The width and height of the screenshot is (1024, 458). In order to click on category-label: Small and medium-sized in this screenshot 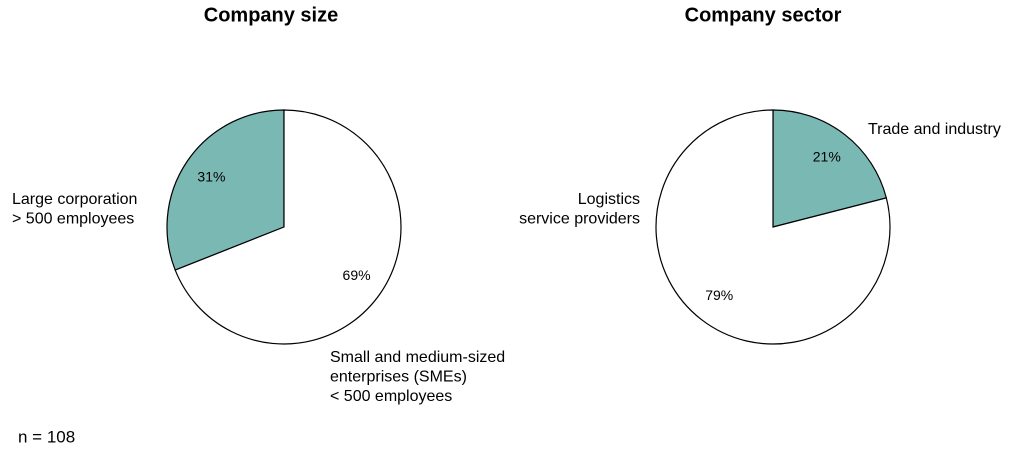, I will do `click(417, 357)`.